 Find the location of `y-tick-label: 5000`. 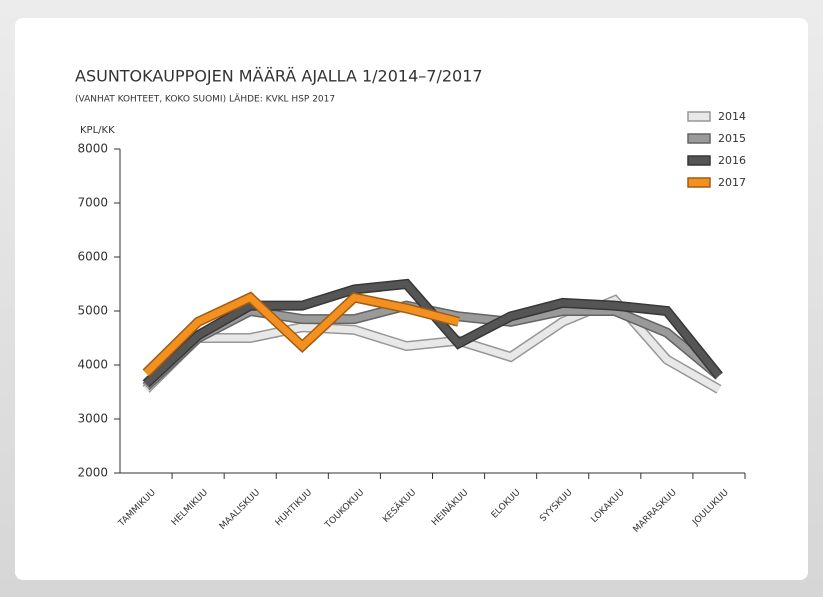

y-tick-label: 5000 is located at coordinates (92, 311).